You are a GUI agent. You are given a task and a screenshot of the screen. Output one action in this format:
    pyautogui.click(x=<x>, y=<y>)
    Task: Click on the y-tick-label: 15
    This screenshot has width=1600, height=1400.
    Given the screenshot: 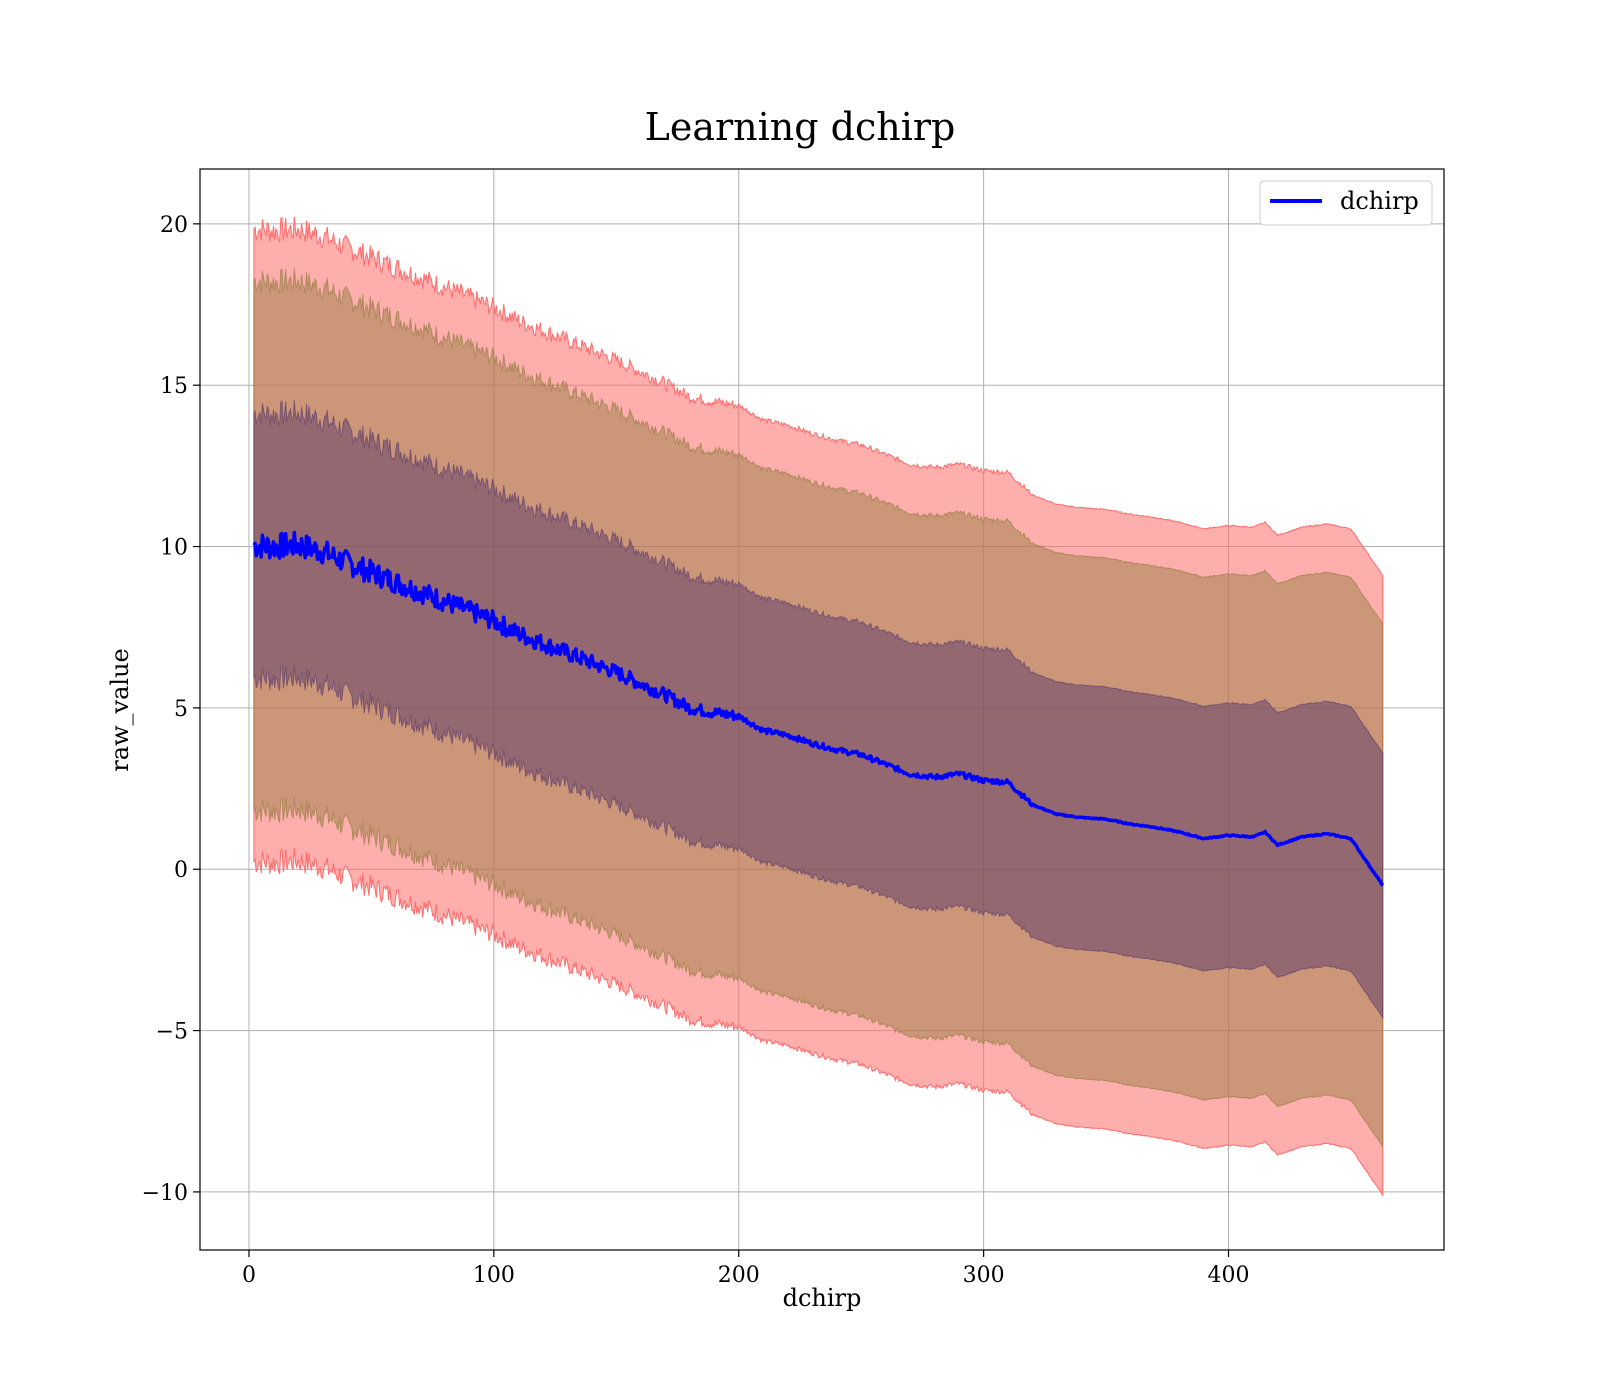 What is the action you would take?
    pyautogui.click(x=174, y=386)
    